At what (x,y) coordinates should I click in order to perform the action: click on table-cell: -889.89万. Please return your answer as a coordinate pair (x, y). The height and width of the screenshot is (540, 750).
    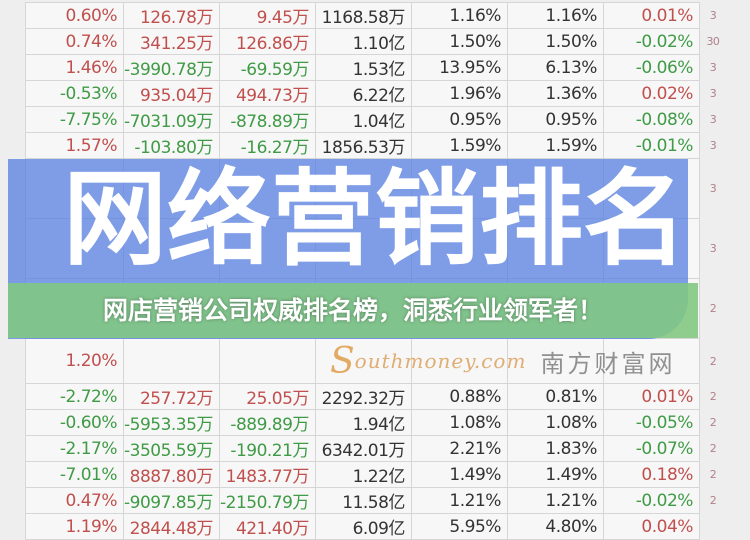
    Looking at the image, I should click on (267, 422).